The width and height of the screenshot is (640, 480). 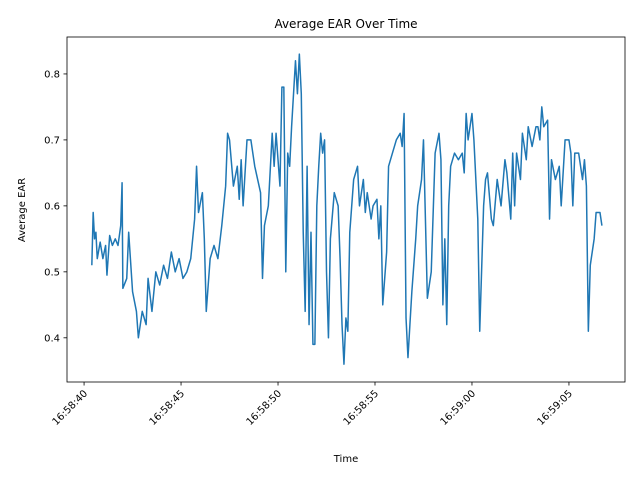 What do you see at coordinates (52, 272) in the screenshot?
I see `y-tick-label: 0.5` at bounding box center [52, 272].